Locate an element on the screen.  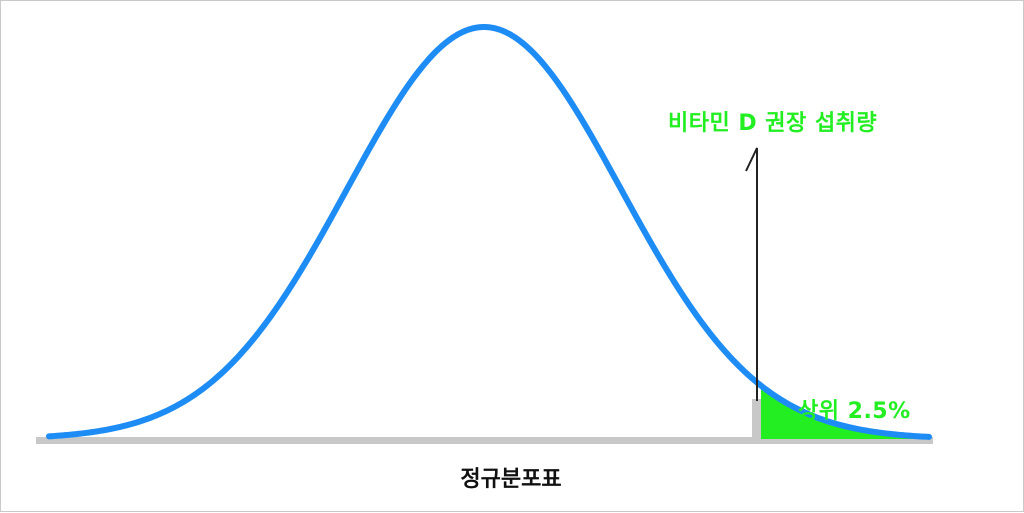
x-axis-baseline is located at coordinates (484, 440).